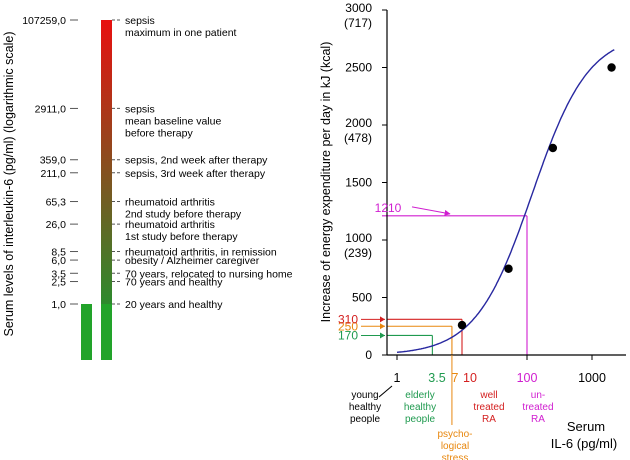 The height and width of the screenshot is (460, 630). Describe the element at coordinates (348, 326) in the screenshot. I see `marker-y-label-1: 250` at that location.